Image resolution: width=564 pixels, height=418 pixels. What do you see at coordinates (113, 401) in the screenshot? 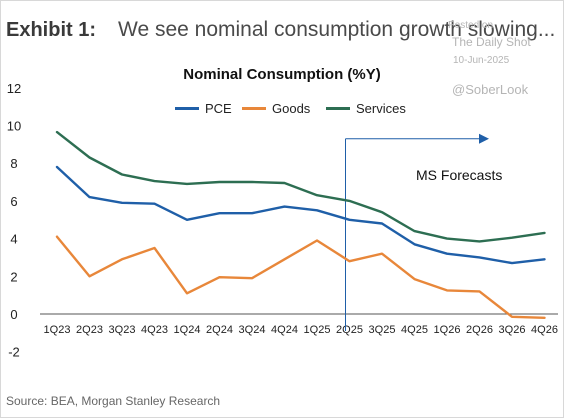
I see `source-note: Source: BEA, Morgan Stanley Research` at bounding box center [113, 401].